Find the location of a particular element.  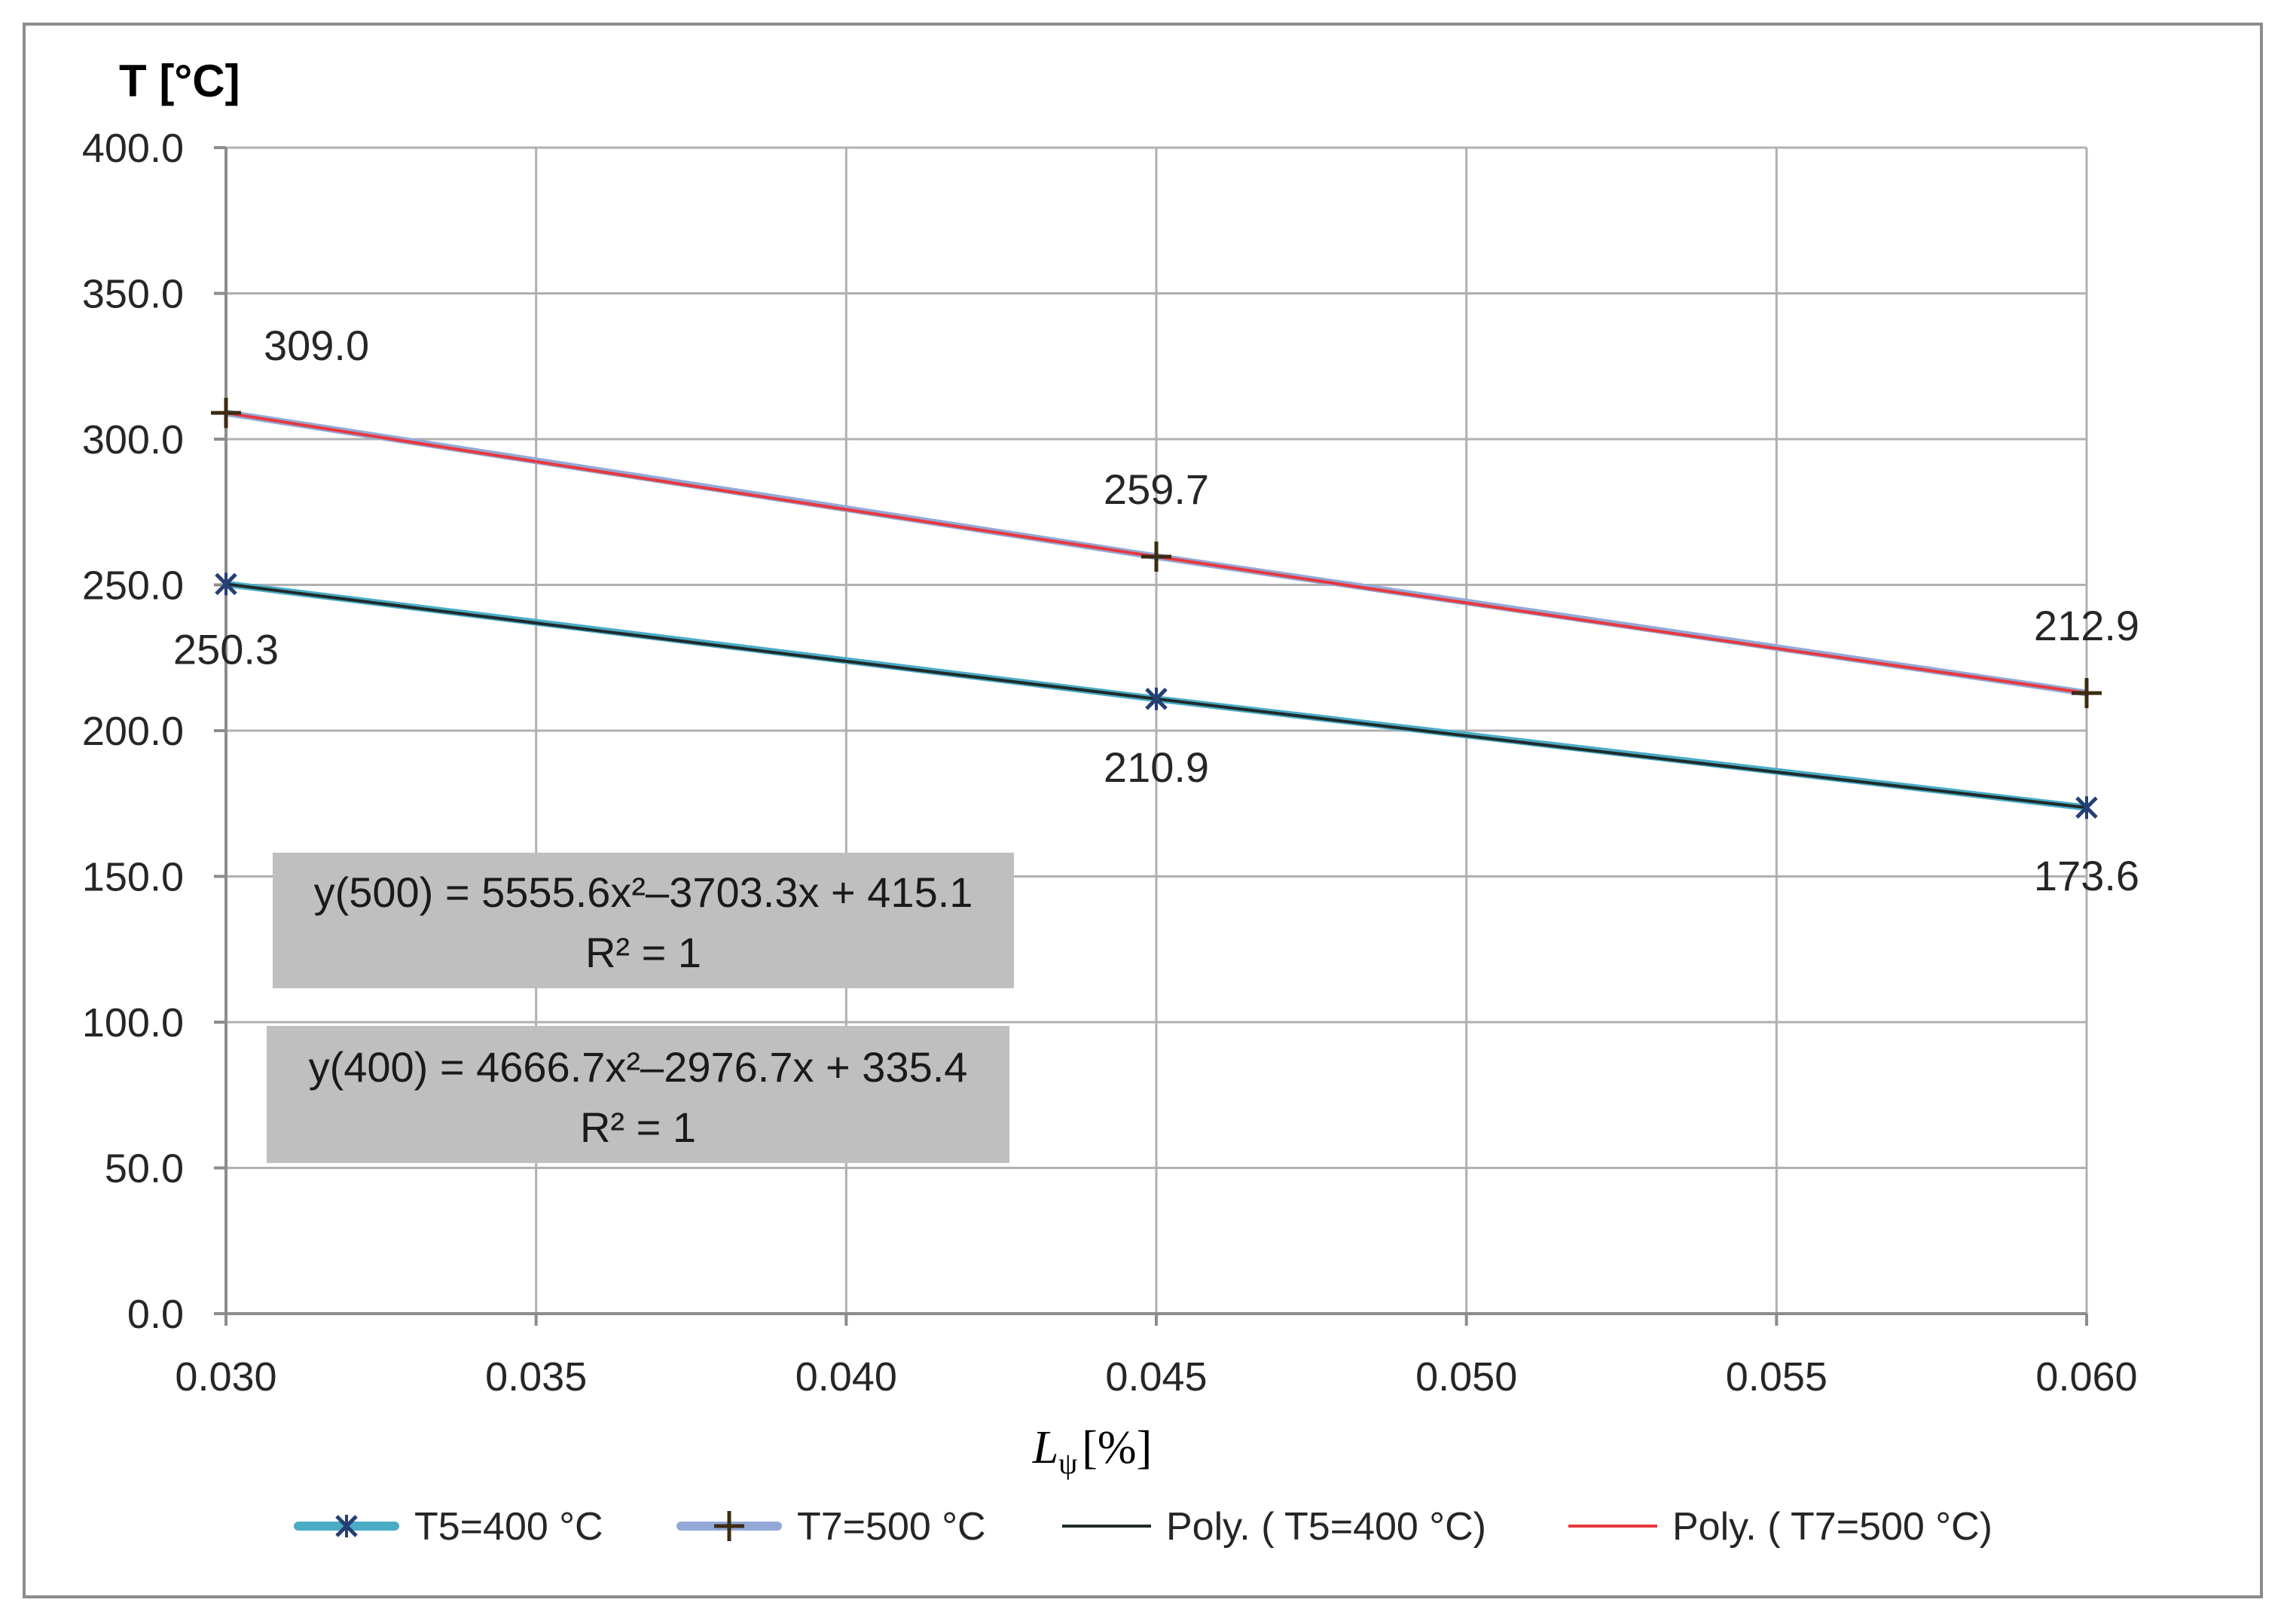

legend-marker-t5-shape is located at coordinates (346, 1526).